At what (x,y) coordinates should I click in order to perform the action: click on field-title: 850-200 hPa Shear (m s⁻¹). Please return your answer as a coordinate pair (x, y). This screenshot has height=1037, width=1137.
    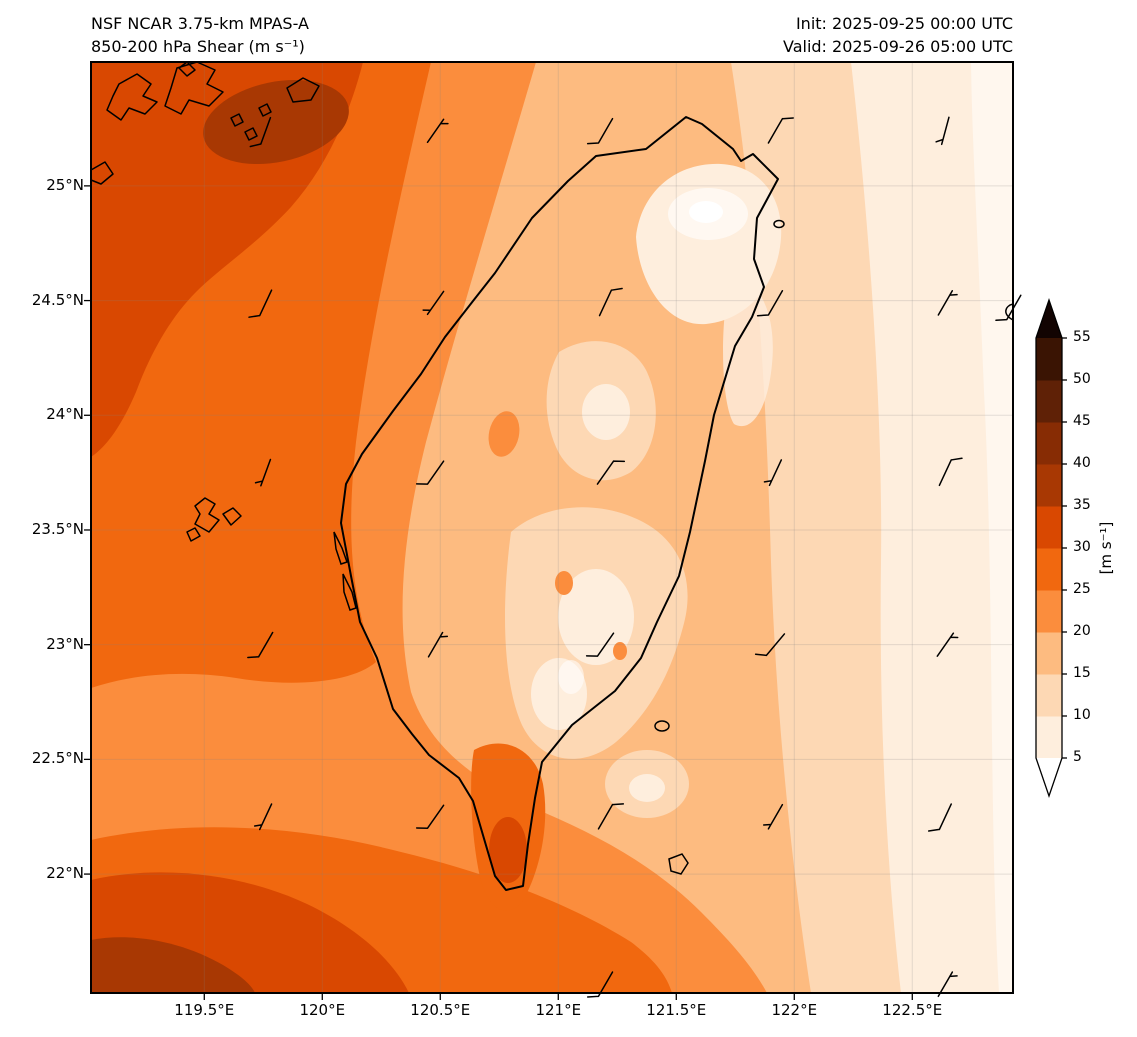
    Looking at the image, I should click on (198, 46).